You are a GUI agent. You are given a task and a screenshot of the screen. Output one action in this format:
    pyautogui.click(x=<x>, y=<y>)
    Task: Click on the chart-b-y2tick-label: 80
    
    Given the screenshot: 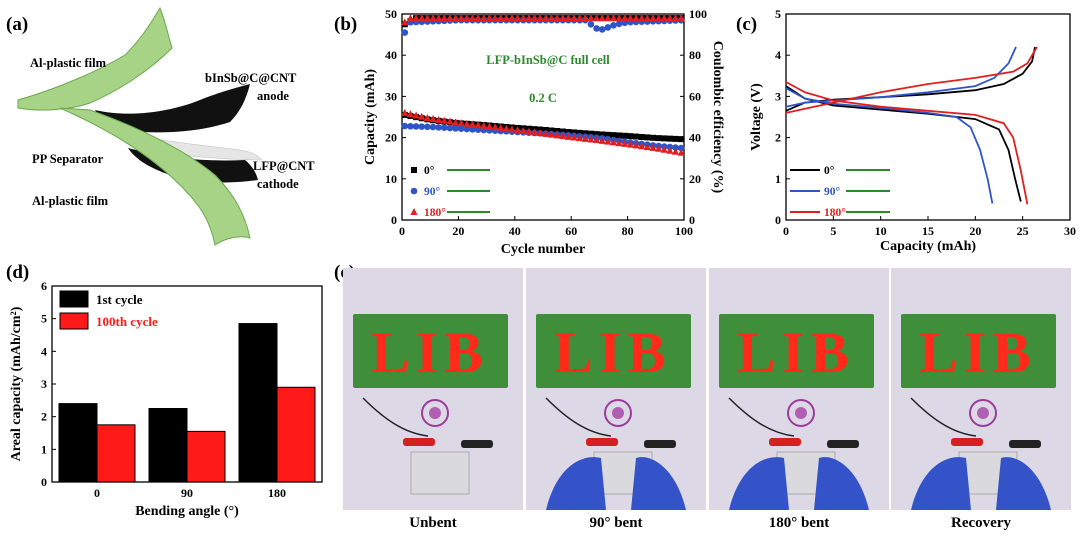 What is the action you would take?
    pyautogui.click(x=695, y=55)
    